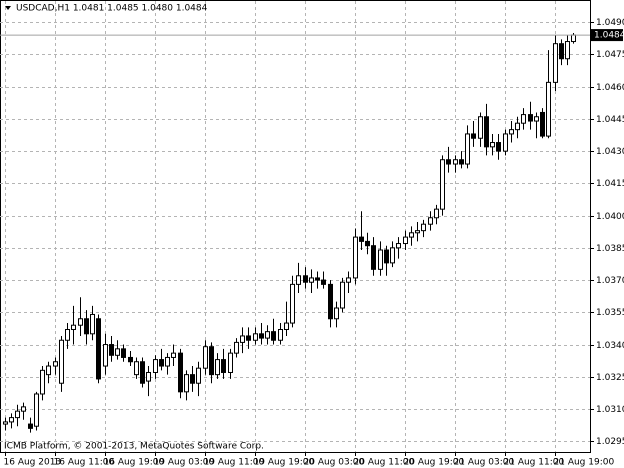 This screenshot has height=468, width=624. I want to click on menu-arrow, so click(8, 8).